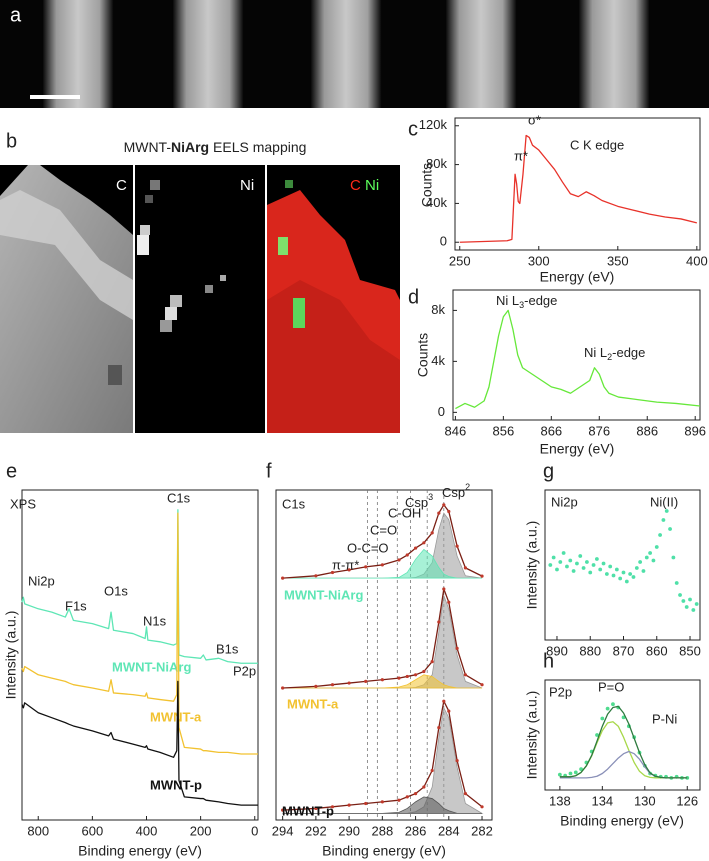 The height and width of the screenshot is (861, 709). Describe the element at coordinates (618, 260) in the screenshot. I see `x-tick-label: 350` at that location.